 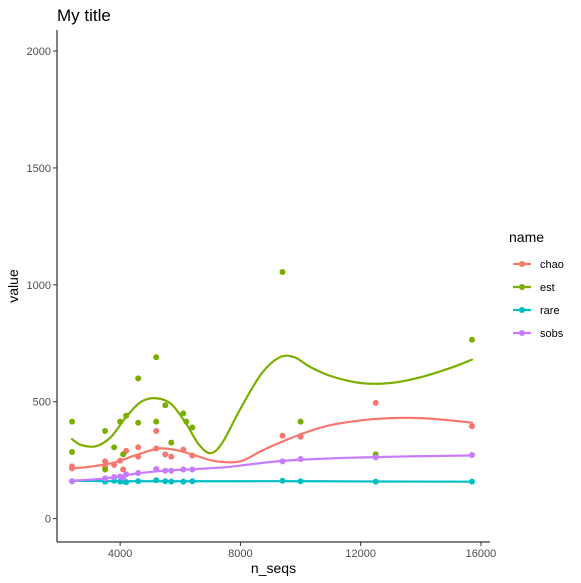 I want to click on legend-item-rare: rare, so click(x=536, y=311).